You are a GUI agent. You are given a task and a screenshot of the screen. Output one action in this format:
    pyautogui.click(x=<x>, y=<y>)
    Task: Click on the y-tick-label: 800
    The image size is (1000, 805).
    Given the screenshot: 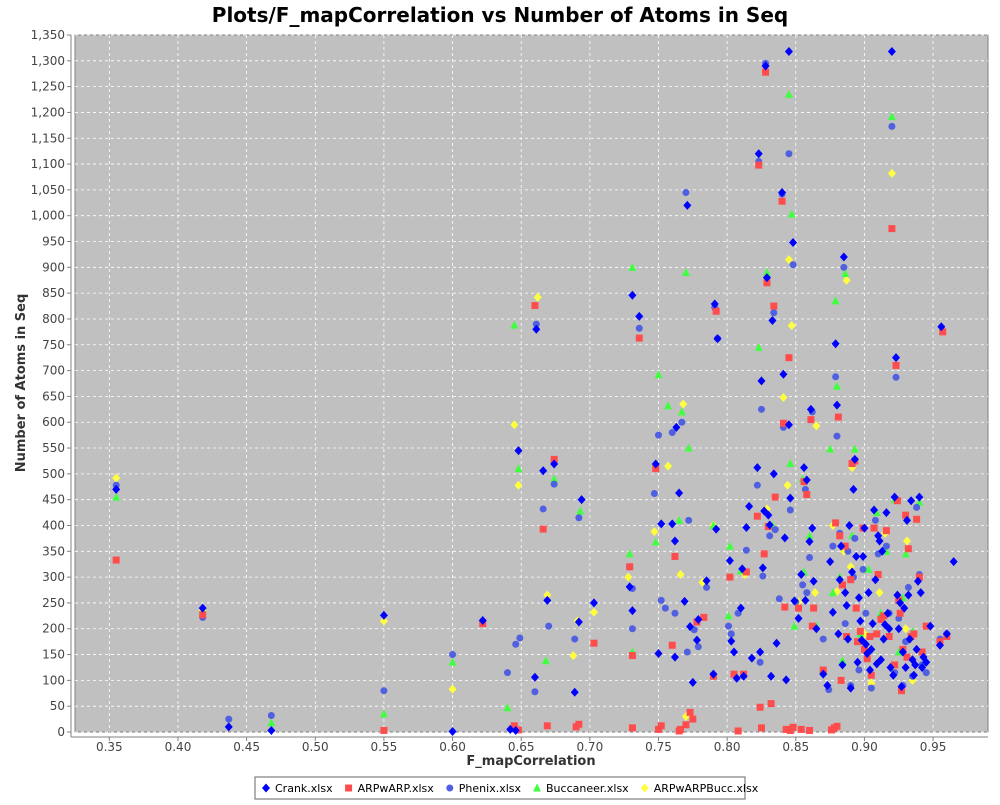 What is the action you would take?
    pyautogui.click(x=53, y=319)
    